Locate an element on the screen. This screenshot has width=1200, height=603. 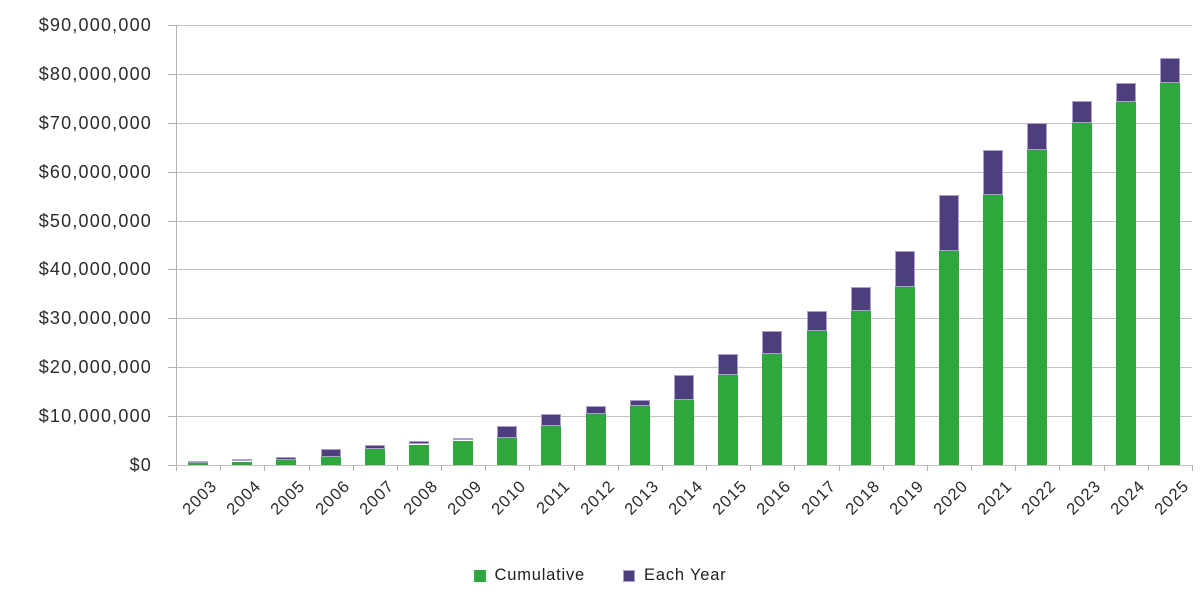
bar-2015-each-year is located at coordinates (728, 364).